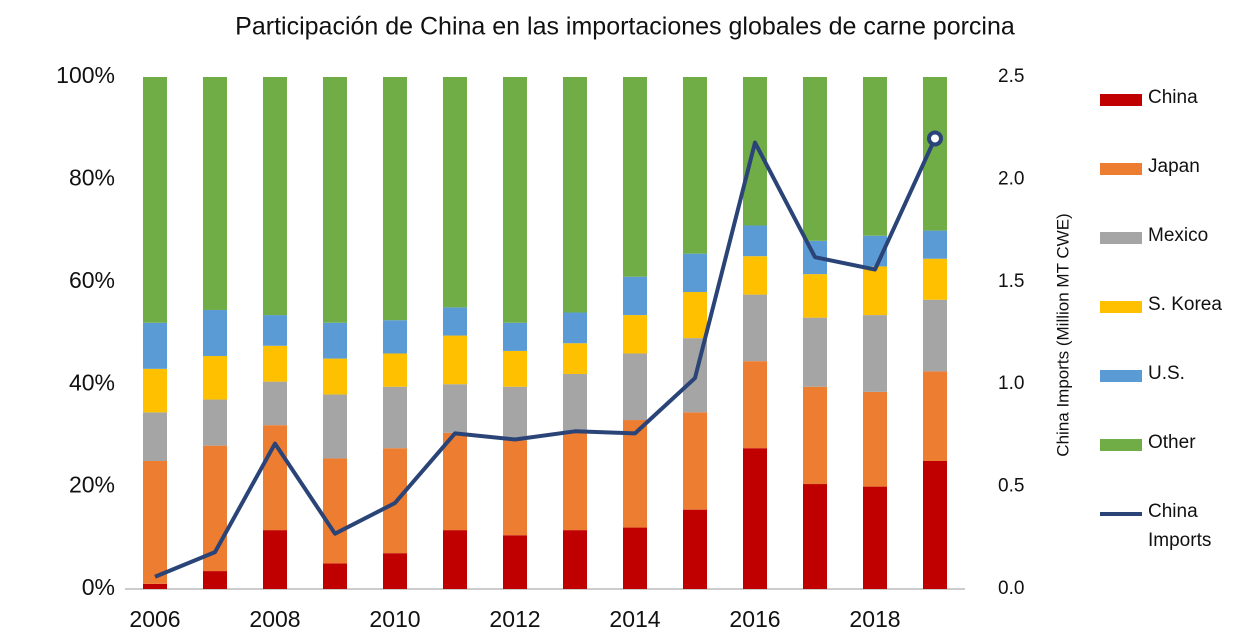 The width and height of the screenshot is (1250, 637). Describe the element at coordinates (92, 177) in the screenshot. I see `y-tick-label: 80%` at that location.